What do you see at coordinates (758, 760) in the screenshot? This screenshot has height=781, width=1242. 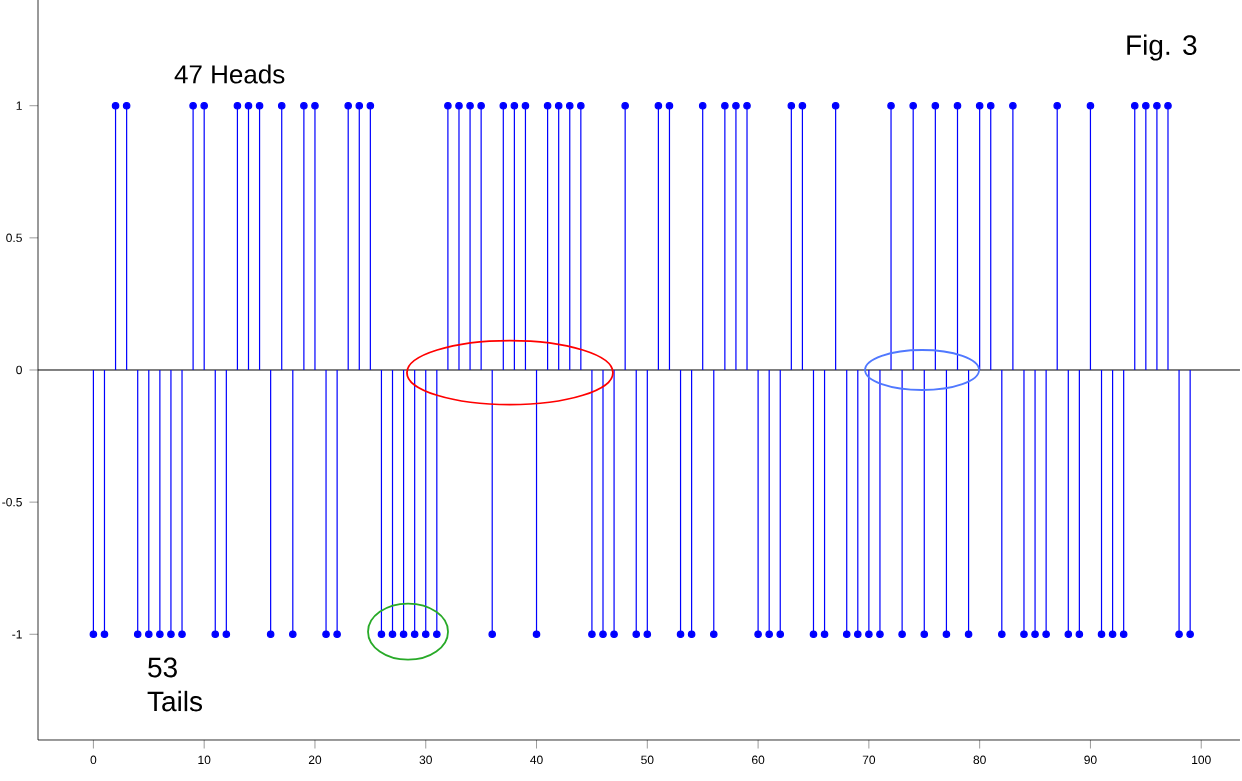 I see `x-tick-label: 60` at bounding box center [758, 760].